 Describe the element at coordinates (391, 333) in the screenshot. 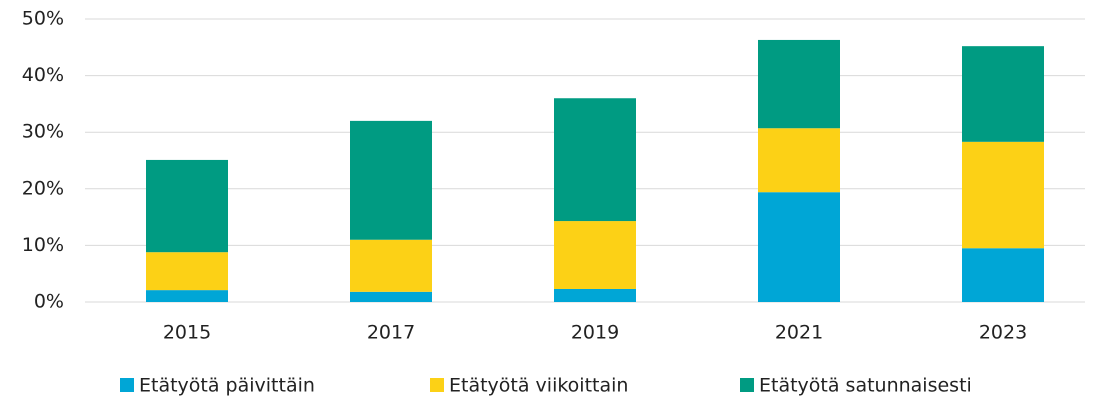

I see `x-tick-label: 2017` at that location.